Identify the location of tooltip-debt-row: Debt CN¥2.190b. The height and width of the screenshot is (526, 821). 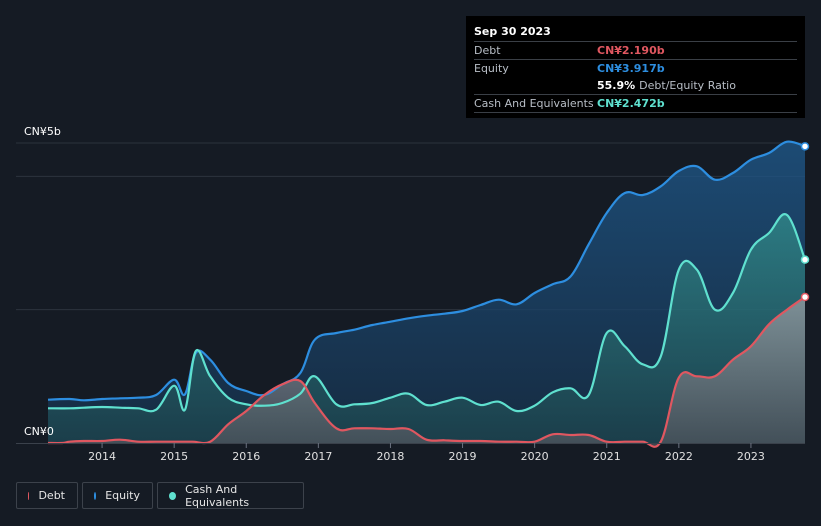
(635, 50).